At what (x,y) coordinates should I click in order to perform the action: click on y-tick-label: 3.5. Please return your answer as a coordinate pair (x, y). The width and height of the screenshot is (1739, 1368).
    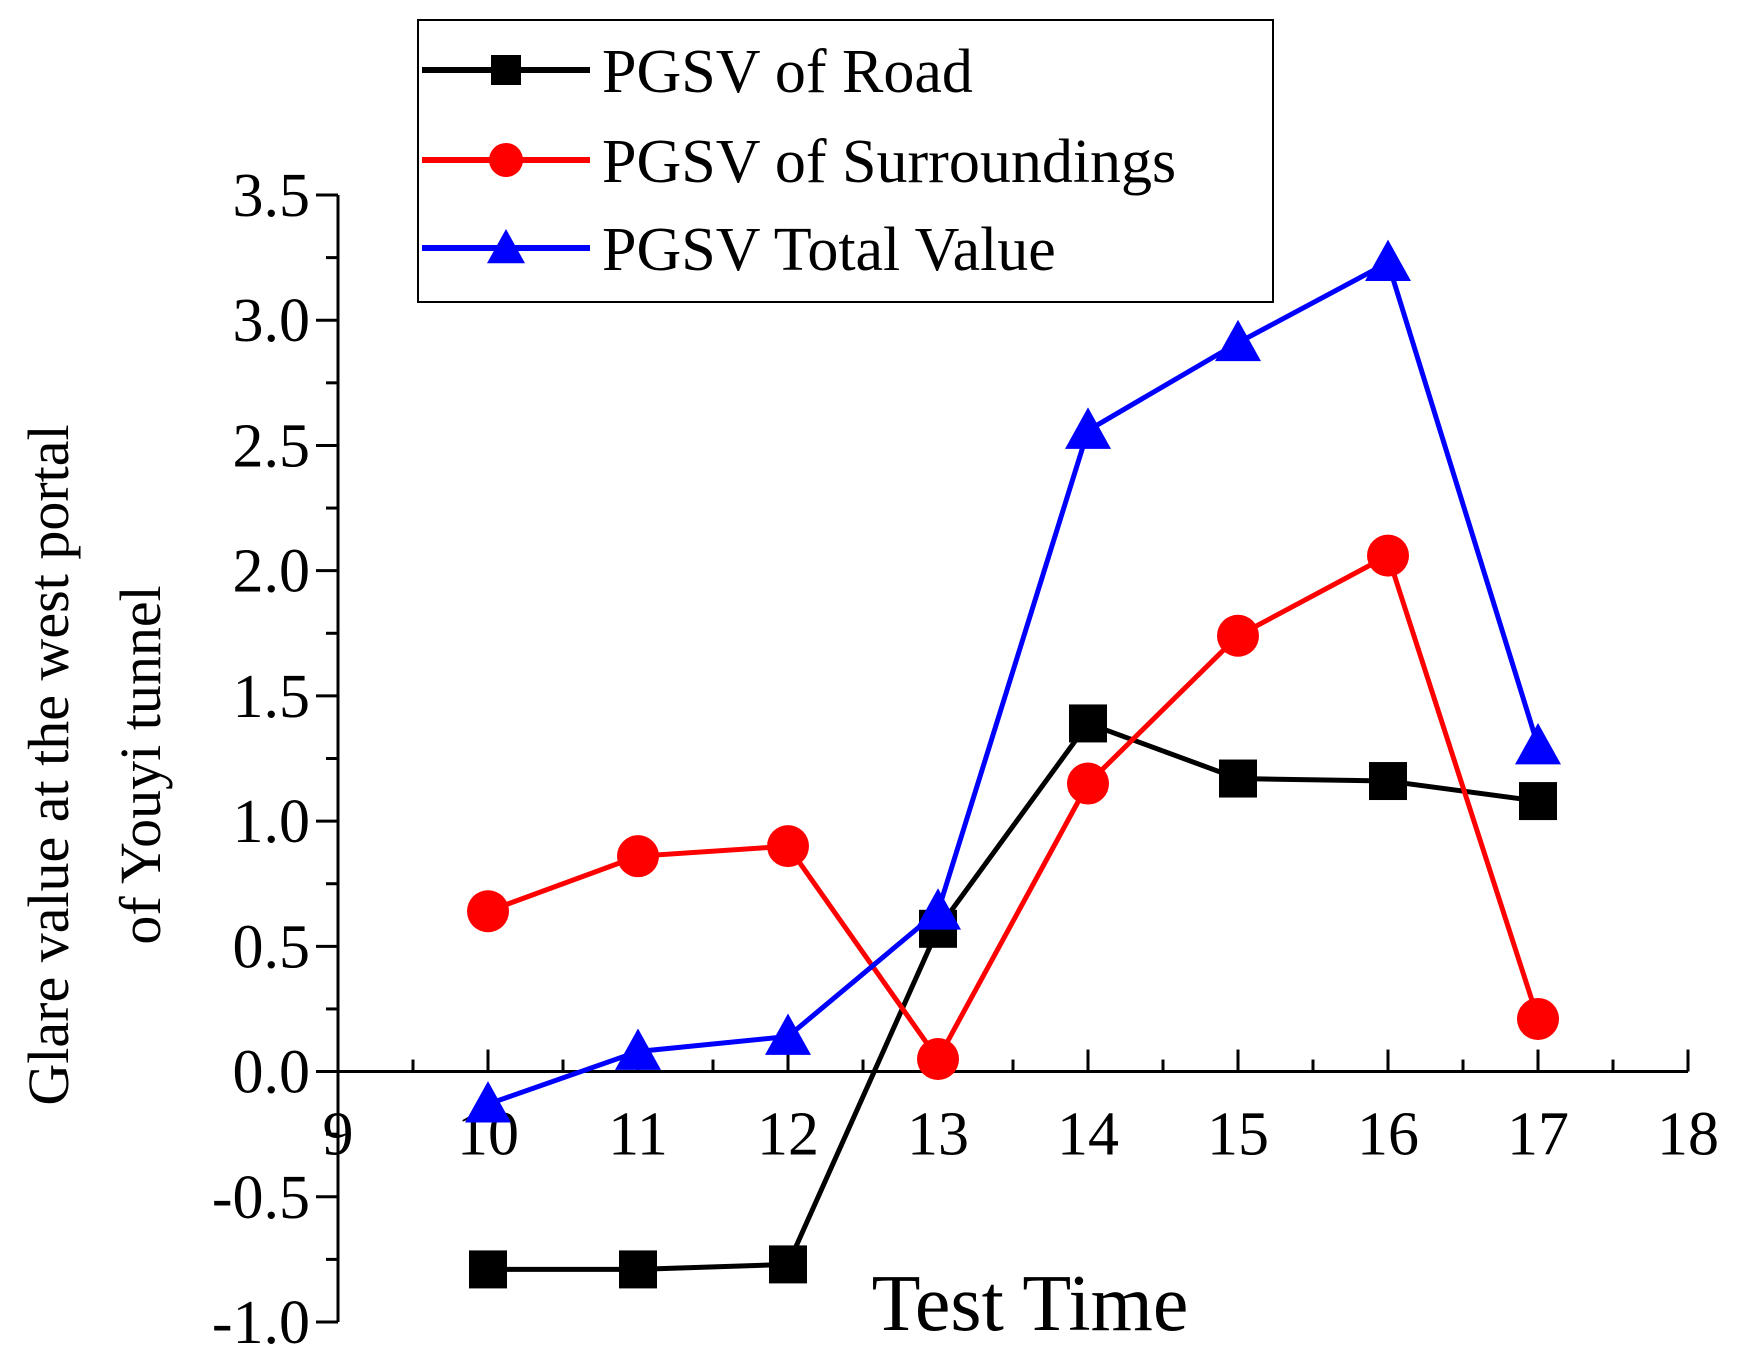
    Looking at the image, I should click on (272, 196).